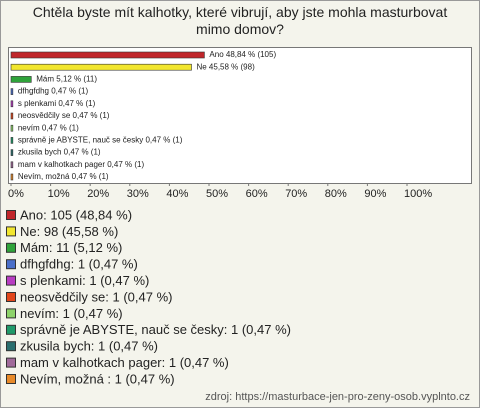 The image size is (480, 413). I want to click on x-tick-label: 80%, so click(336, 194).